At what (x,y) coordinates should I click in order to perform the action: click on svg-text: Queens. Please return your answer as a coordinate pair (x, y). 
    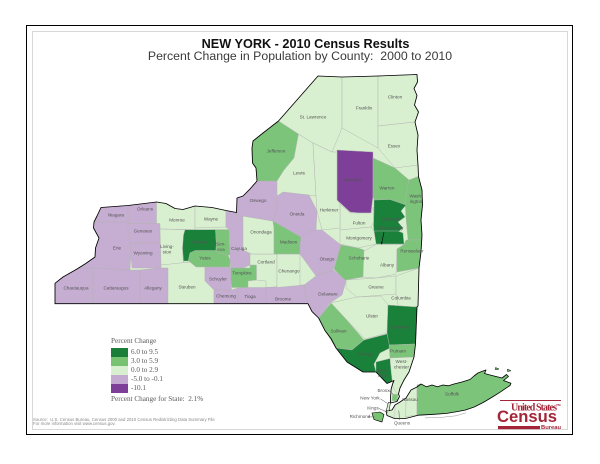
    Looking at the image, I should click on (402, 423).